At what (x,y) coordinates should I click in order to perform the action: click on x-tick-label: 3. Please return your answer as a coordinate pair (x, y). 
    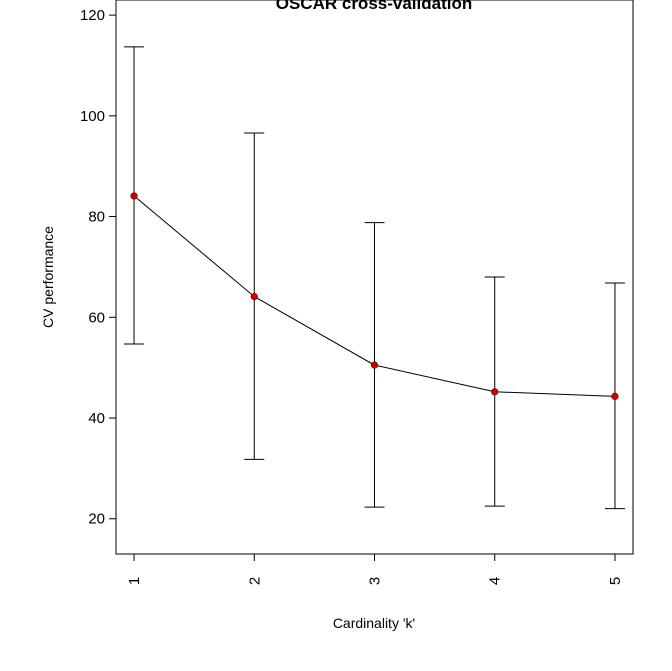
    Looking at the image, I should click on (375, 581).